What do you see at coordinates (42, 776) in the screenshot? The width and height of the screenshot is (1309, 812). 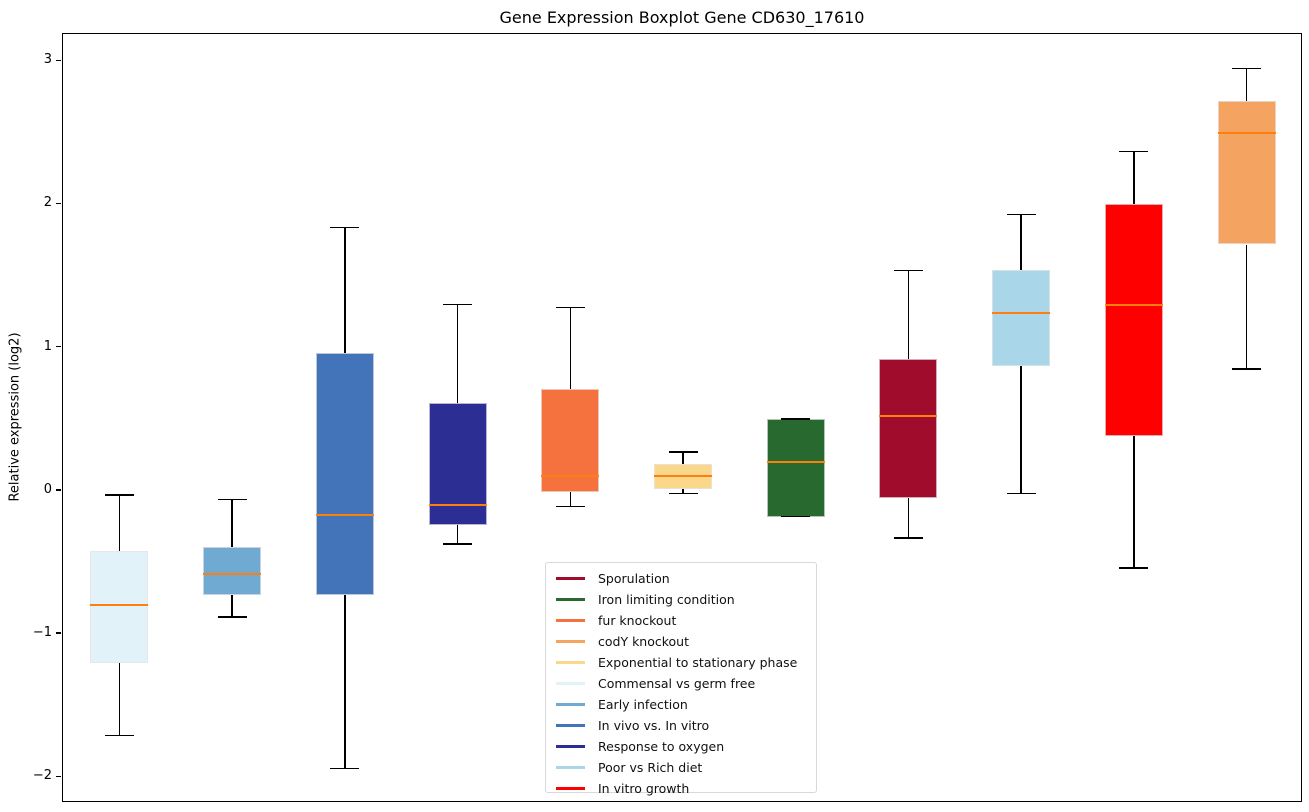 I see `y-tick-label: −2` at bounding box center [42, 776].